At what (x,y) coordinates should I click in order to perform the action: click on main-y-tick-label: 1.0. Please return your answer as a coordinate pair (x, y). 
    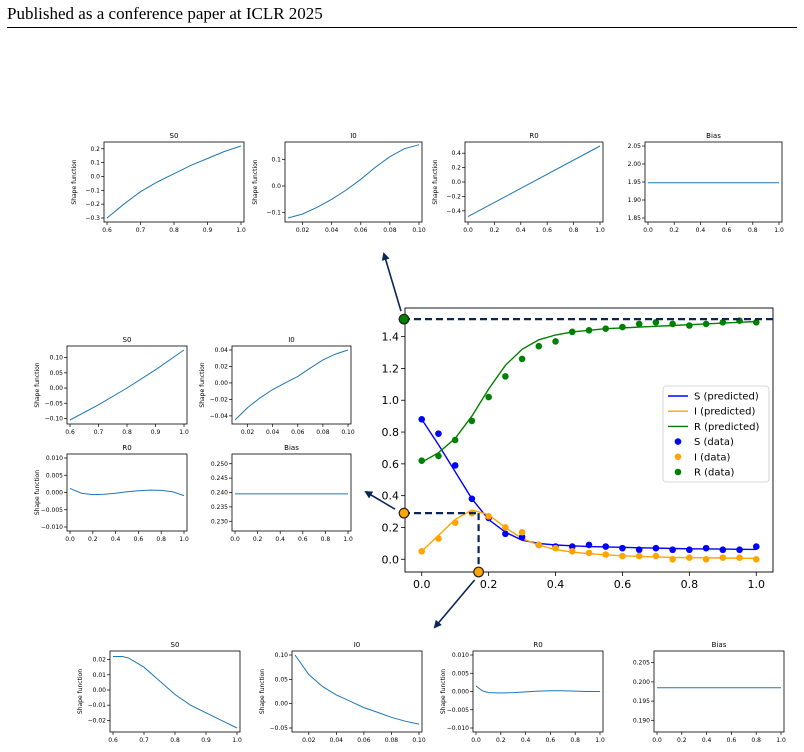
    Looking at the image, I should click on (391, 400).